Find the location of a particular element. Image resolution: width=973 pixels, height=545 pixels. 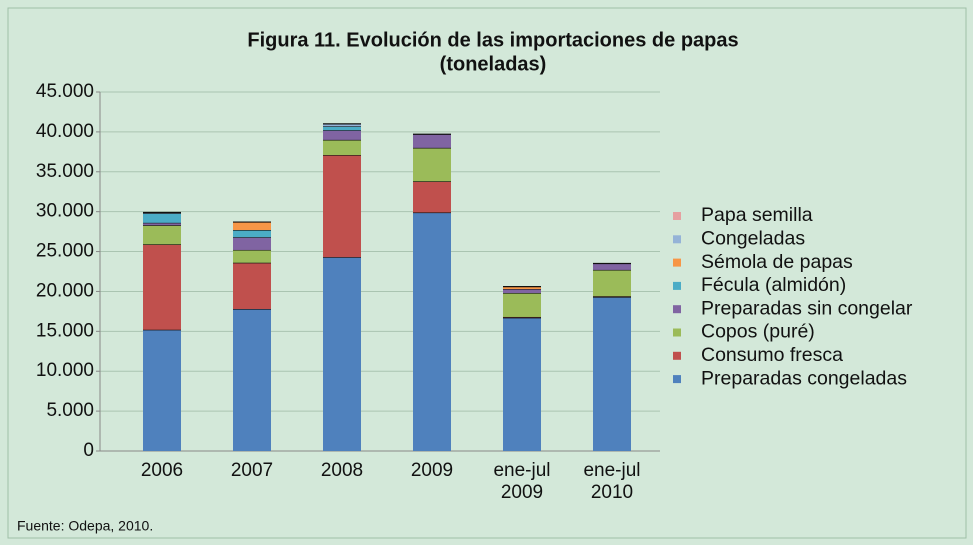

y-tick-label: 25.000 is located at coordinates (65, 251).